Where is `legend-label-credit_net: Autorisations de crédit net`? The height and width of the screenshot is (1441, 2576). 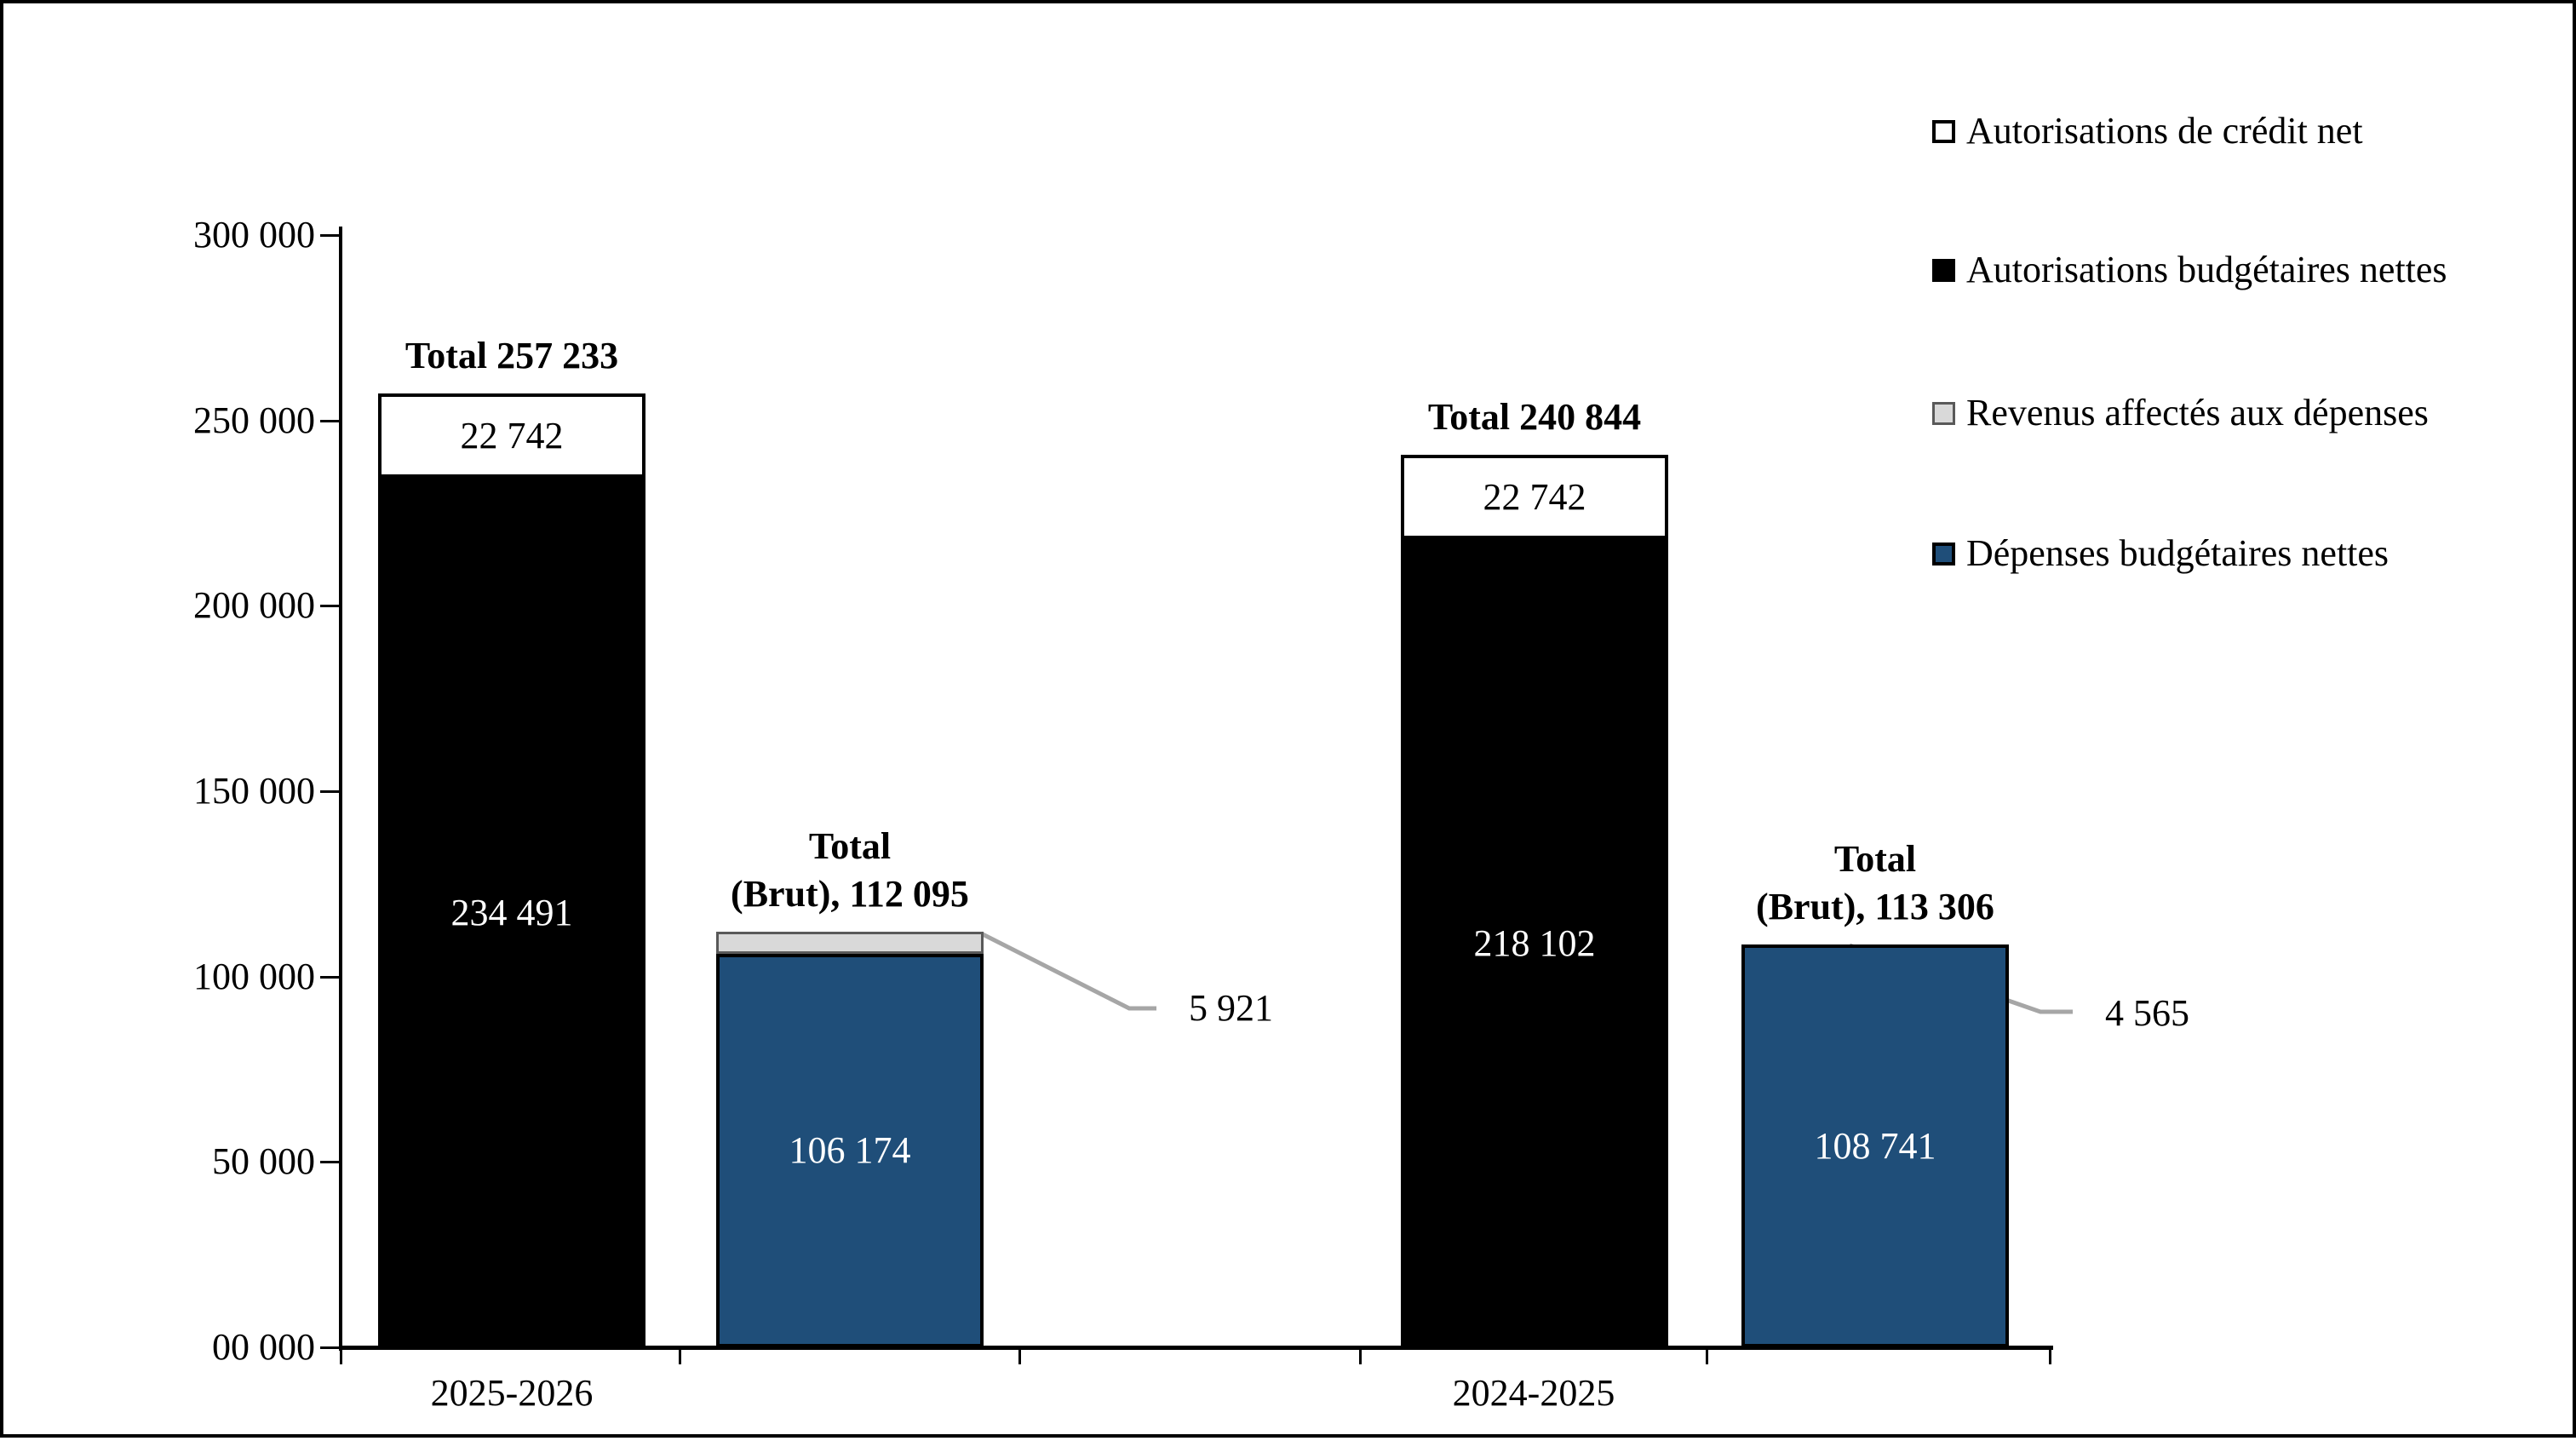 legend-label-credit_net: Autorisations de crédit net is located at coordinates (2164, 131).